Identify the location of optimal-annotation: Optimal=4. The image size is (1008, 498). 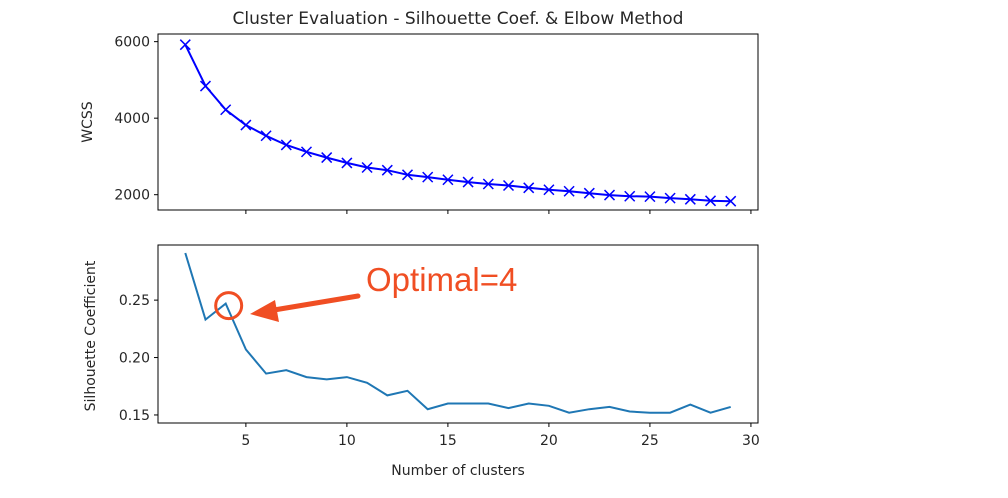
(365, 291).